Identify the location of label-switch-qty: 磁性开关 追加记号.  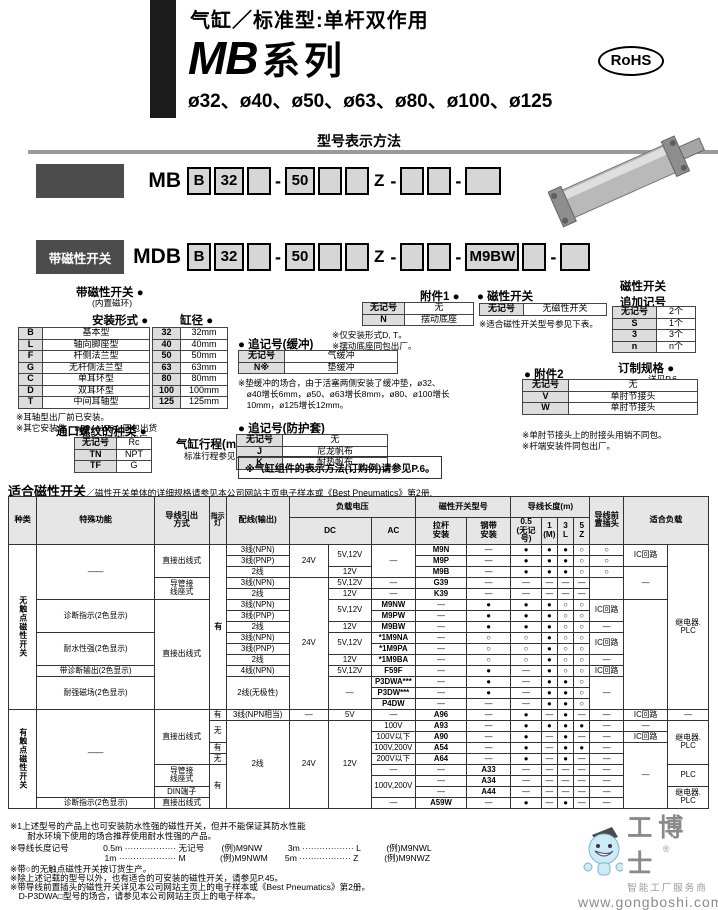
(643, 295).